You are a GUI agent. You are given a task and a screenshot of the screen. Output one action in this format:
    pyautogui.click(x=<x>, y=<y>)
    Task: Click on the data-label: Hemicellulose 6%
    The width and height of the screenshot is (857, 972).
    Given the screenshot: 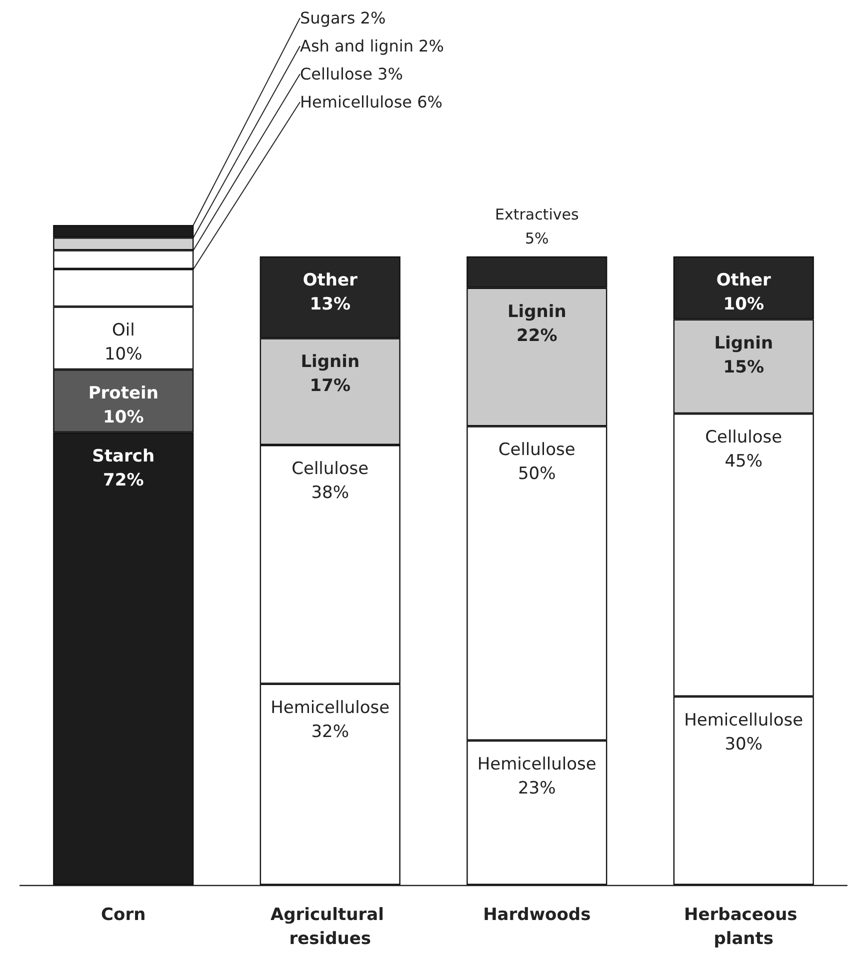 What is the action you would take?
    pyautogui.click(x=371, y=102)
    